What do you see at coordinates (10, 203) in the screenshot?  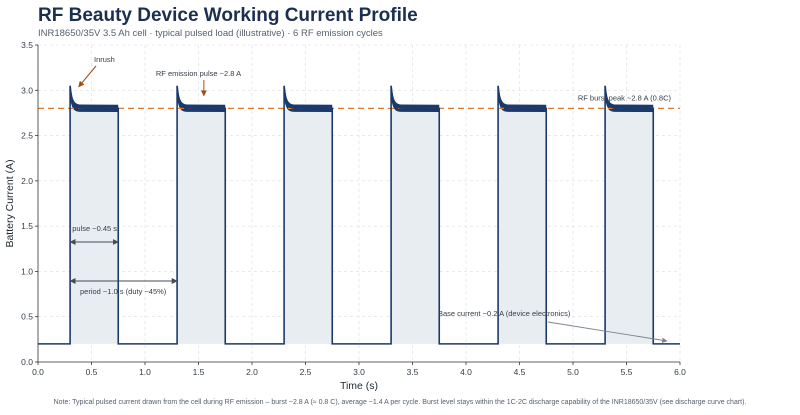 I see `y-axis-label: Battery Current (A)` at bounding box center [10, 203].